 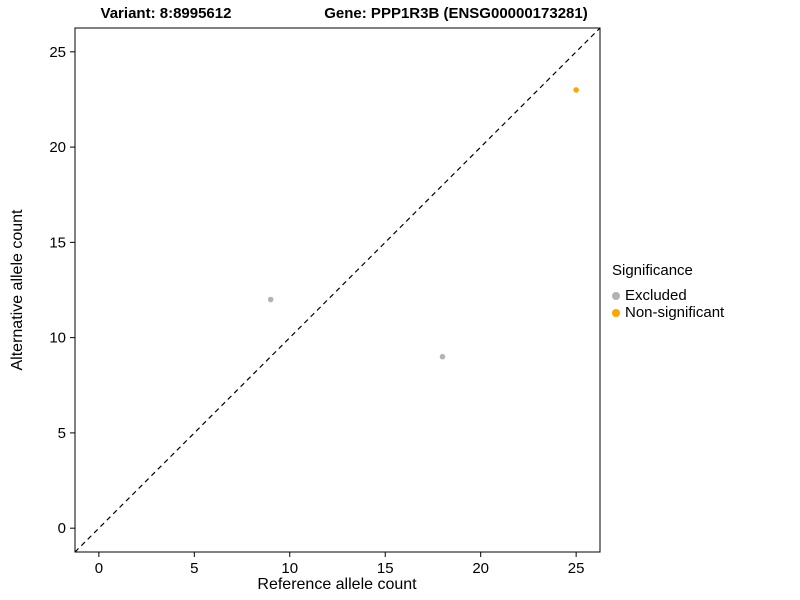 I want to click on x-tick-label: 10, so click(x=289, y=568).